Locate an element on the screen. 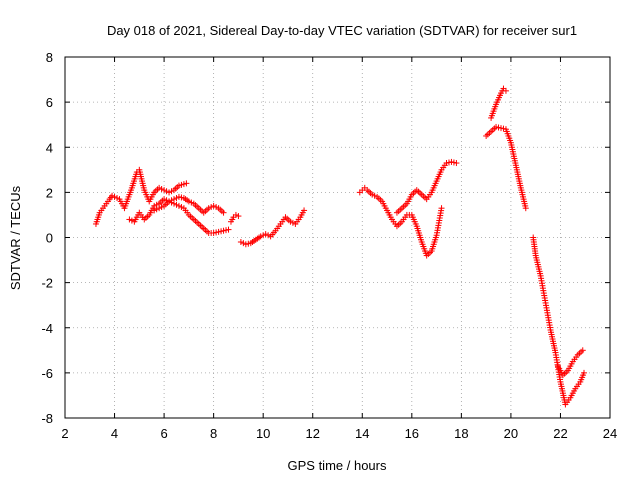 This screenshot has height=480, width=640. series-sat-c is located at coordinates (189, 204).